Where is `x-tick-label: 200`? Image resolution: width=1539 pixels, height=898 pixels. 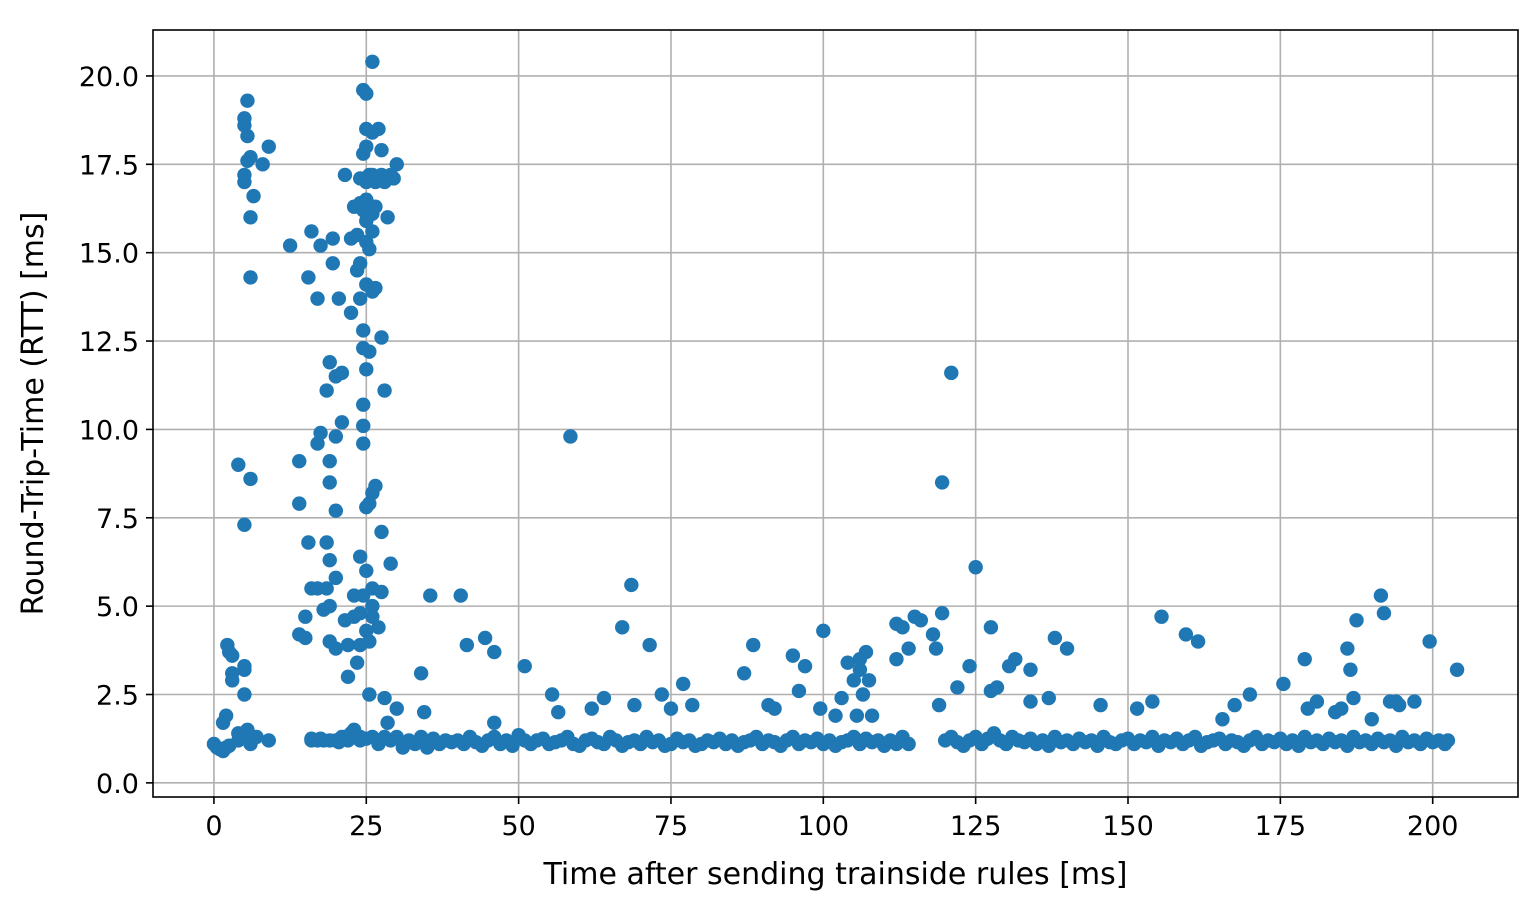 x-tick-label: 200 is located at coordinates (1433, 826).